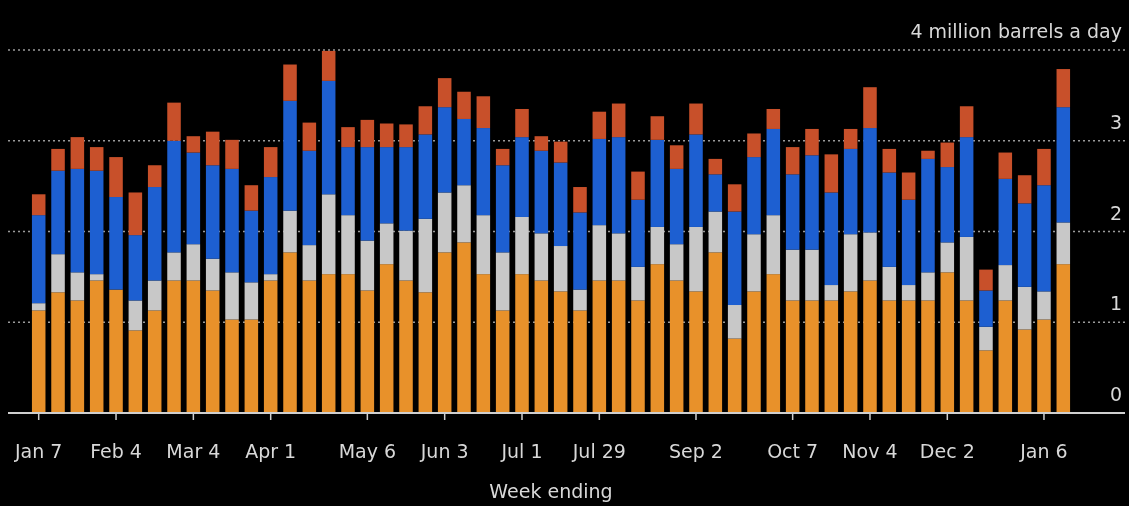 This screenshot has height=506, width=1129. I want to click on y-tick-label: 4 million barrels a day, so click(1016, 31).